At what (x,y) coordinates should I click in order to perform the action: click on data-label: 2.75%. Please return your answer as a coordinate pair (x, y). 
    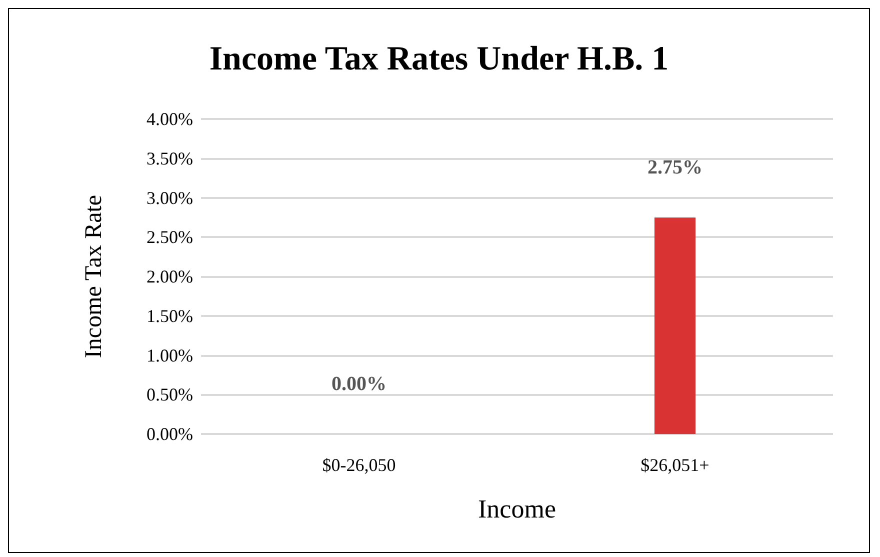
    Looking at the image, I should click on (675, 167).